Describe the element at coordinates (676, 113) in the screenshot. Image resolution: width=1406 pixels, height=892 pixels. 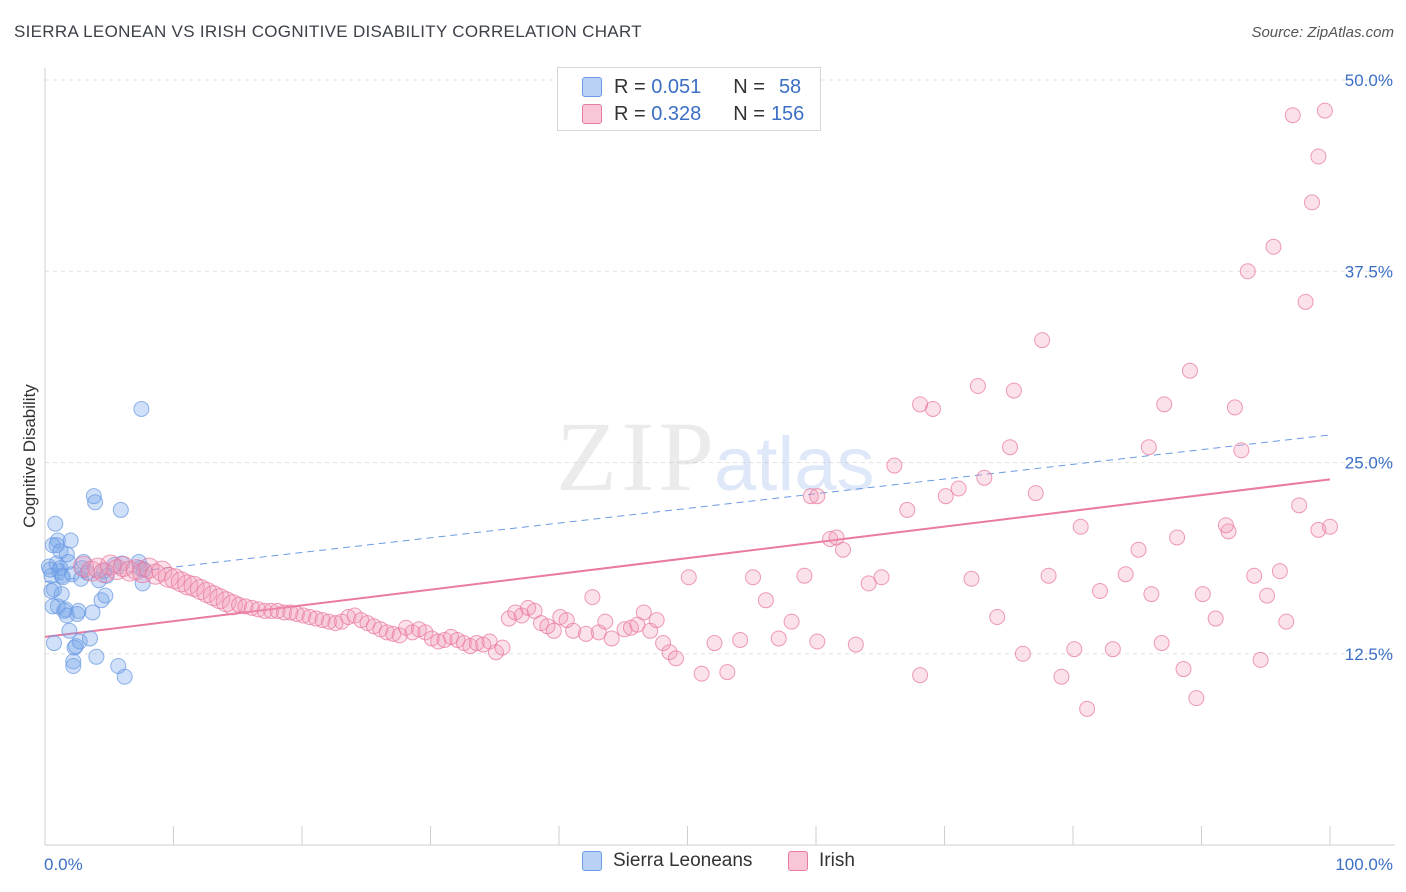
I see `legend-r-value: 0.328` at that location.